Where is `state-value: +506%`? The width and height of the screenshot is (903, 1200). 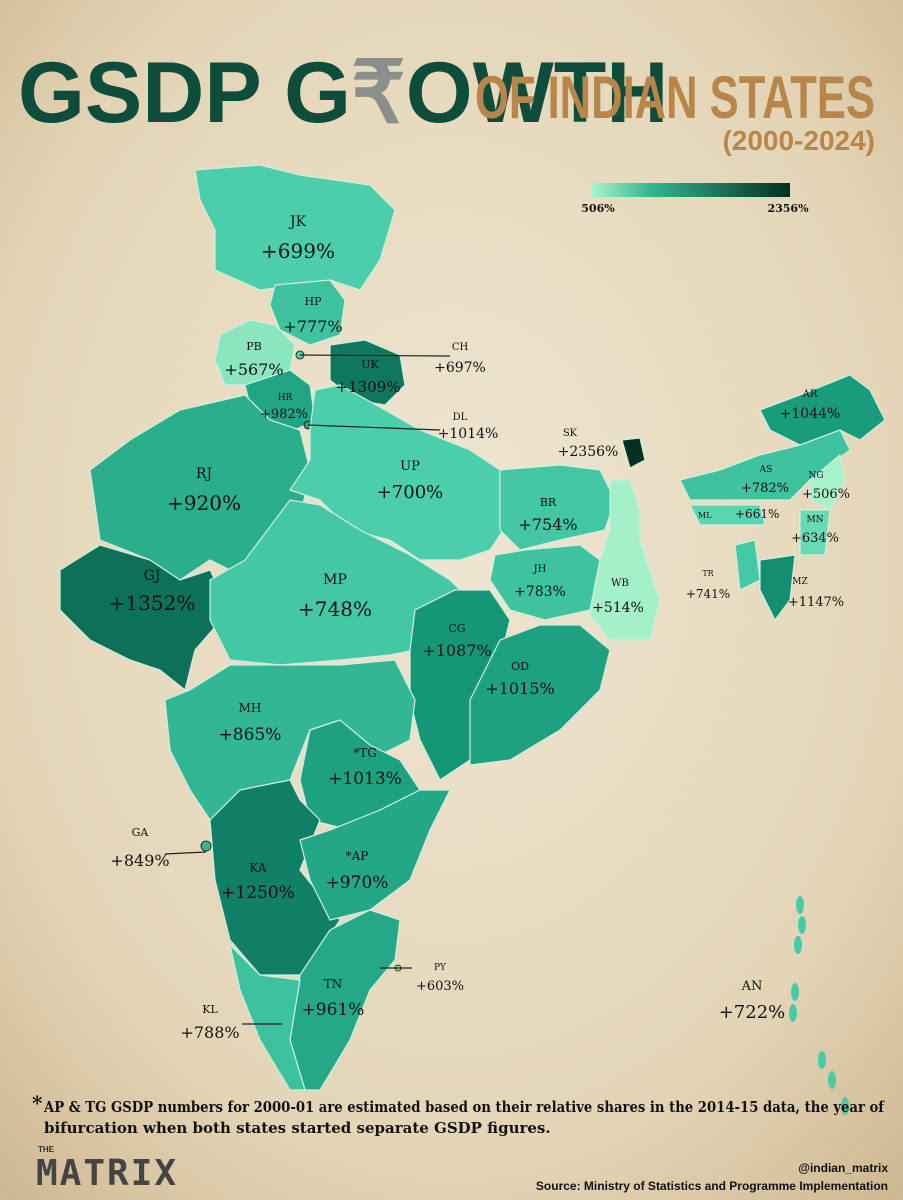
state-value: +506% is located at coordinates (826, 494).